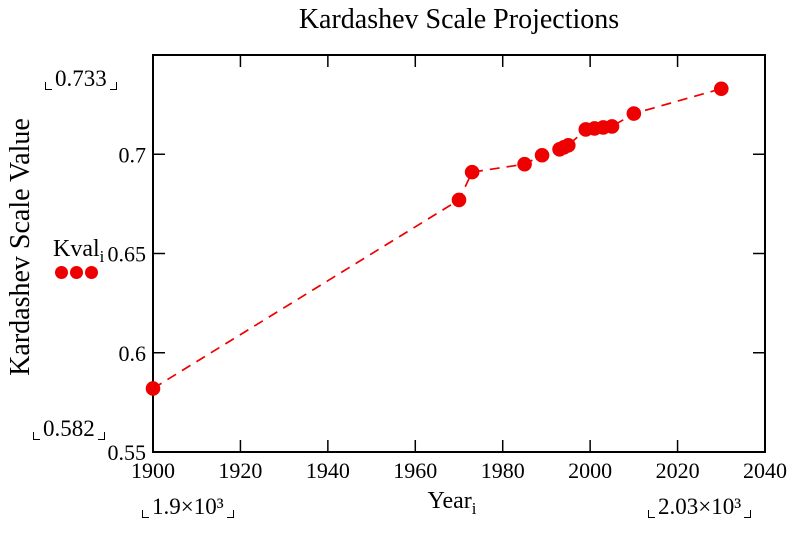 This screenshot has height=540, width=800. Describe the element at coordinates (153, 470) in the screenshot. I see `x-tick-label: 1900` at that location.